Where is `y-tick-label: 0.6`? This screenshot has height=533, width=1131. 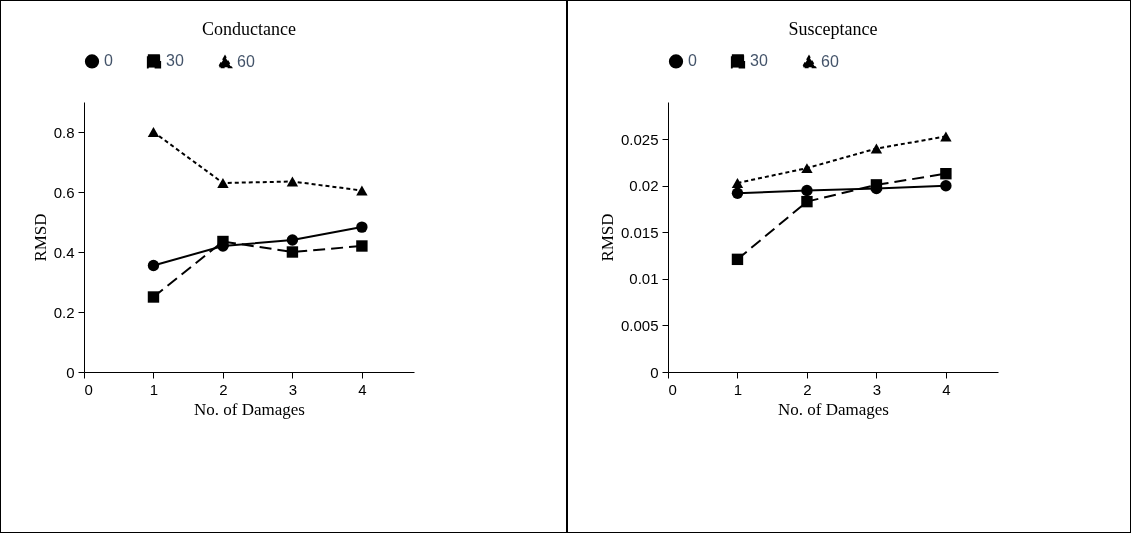 y-tick-label: 0.6 is located at coordinates (64, 192).